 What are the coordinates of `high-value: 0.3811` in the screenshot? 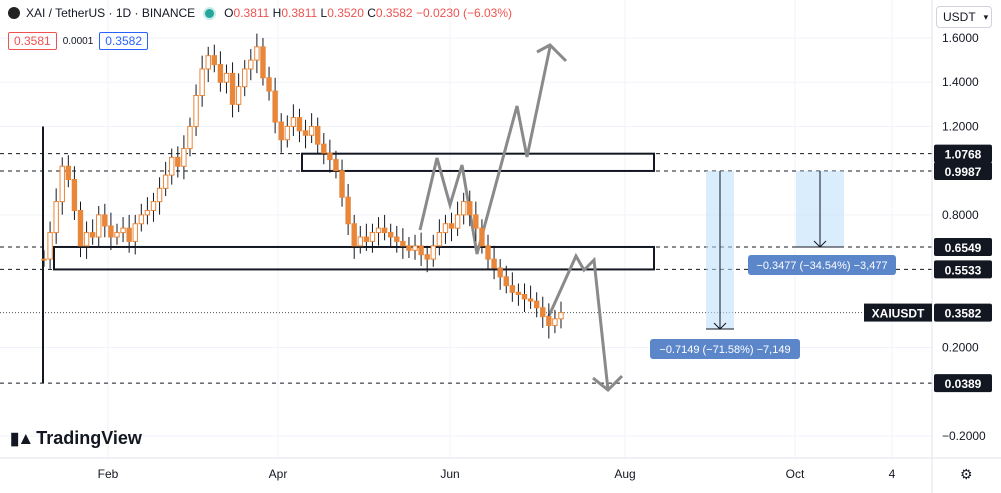 It's located at (299, 13).